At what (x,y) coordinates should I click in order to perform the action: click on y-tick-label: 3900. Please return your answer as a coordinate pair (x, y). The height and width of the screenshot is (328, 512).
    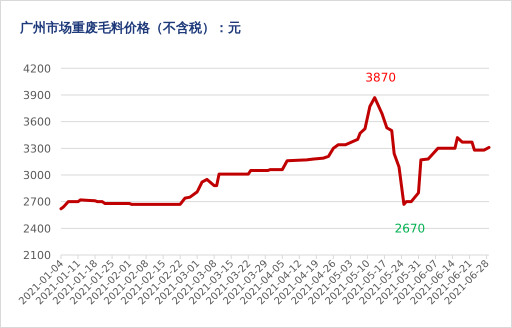
    Looking at the image, I should click on (37, 95).